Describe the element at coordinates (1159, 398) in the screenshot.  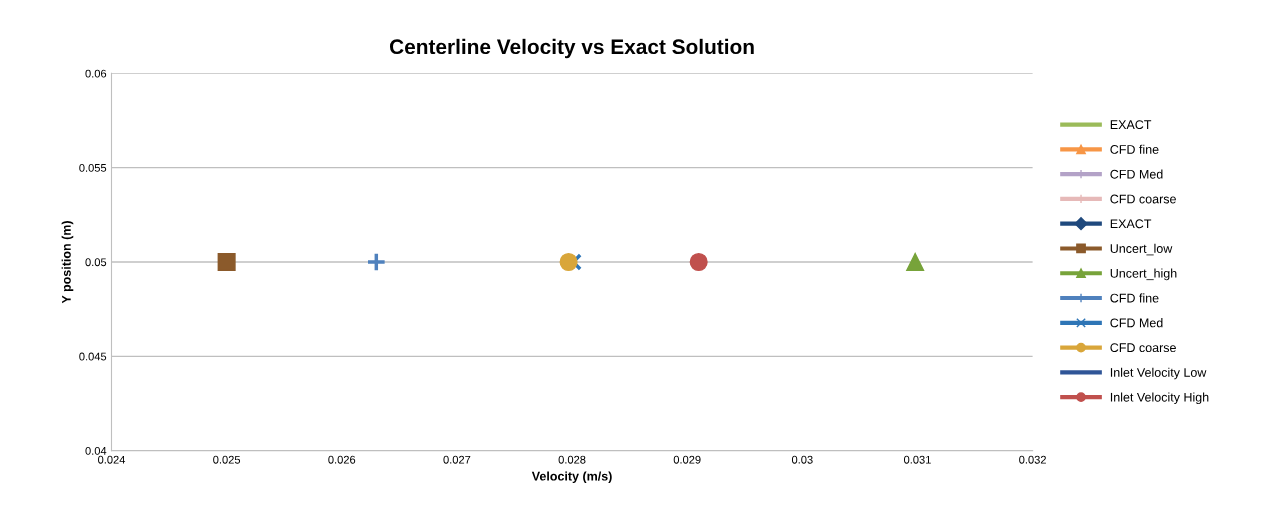
I see `legend-label: Inlet Velocity High` at that location.